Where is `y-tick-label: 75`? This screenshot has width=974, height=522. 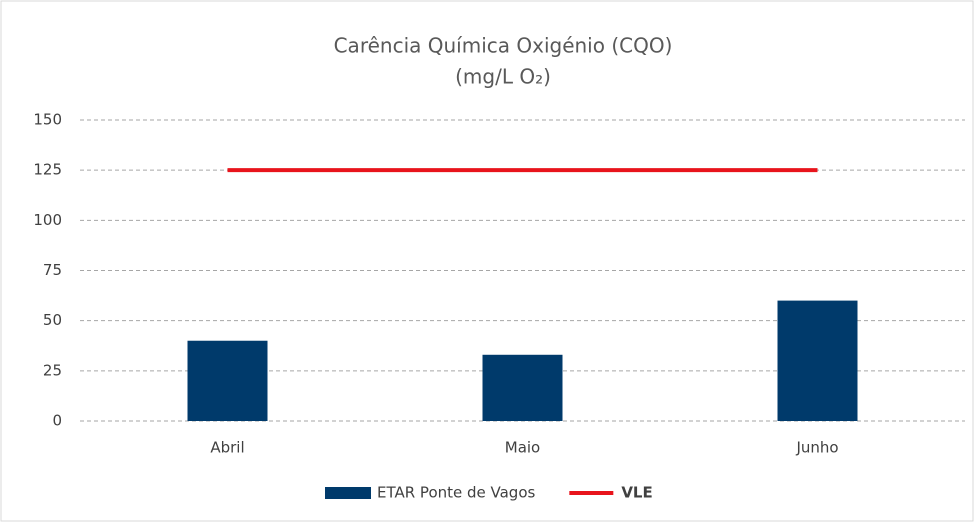 y-tick-label: 75 is located at coordinates (52, 270).